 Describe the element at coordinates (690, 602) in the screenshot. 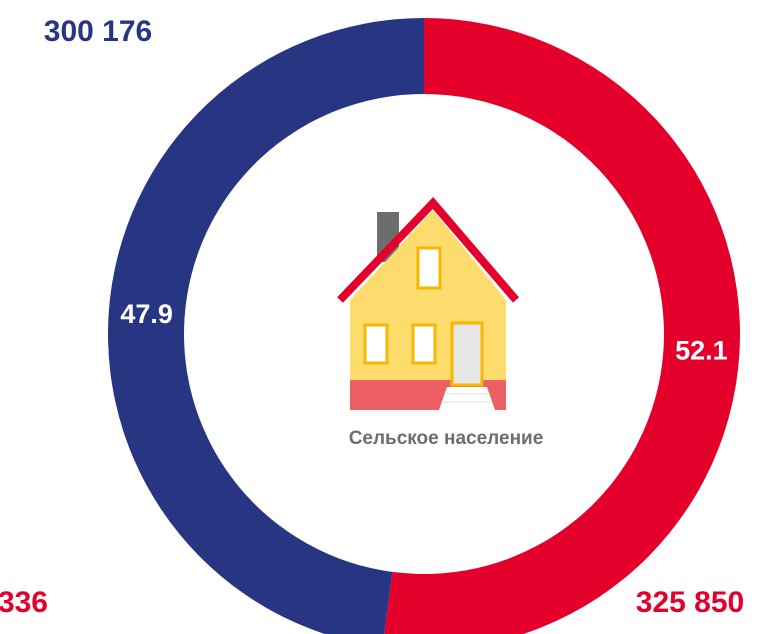

I see `annotation: 325 850` at that location.